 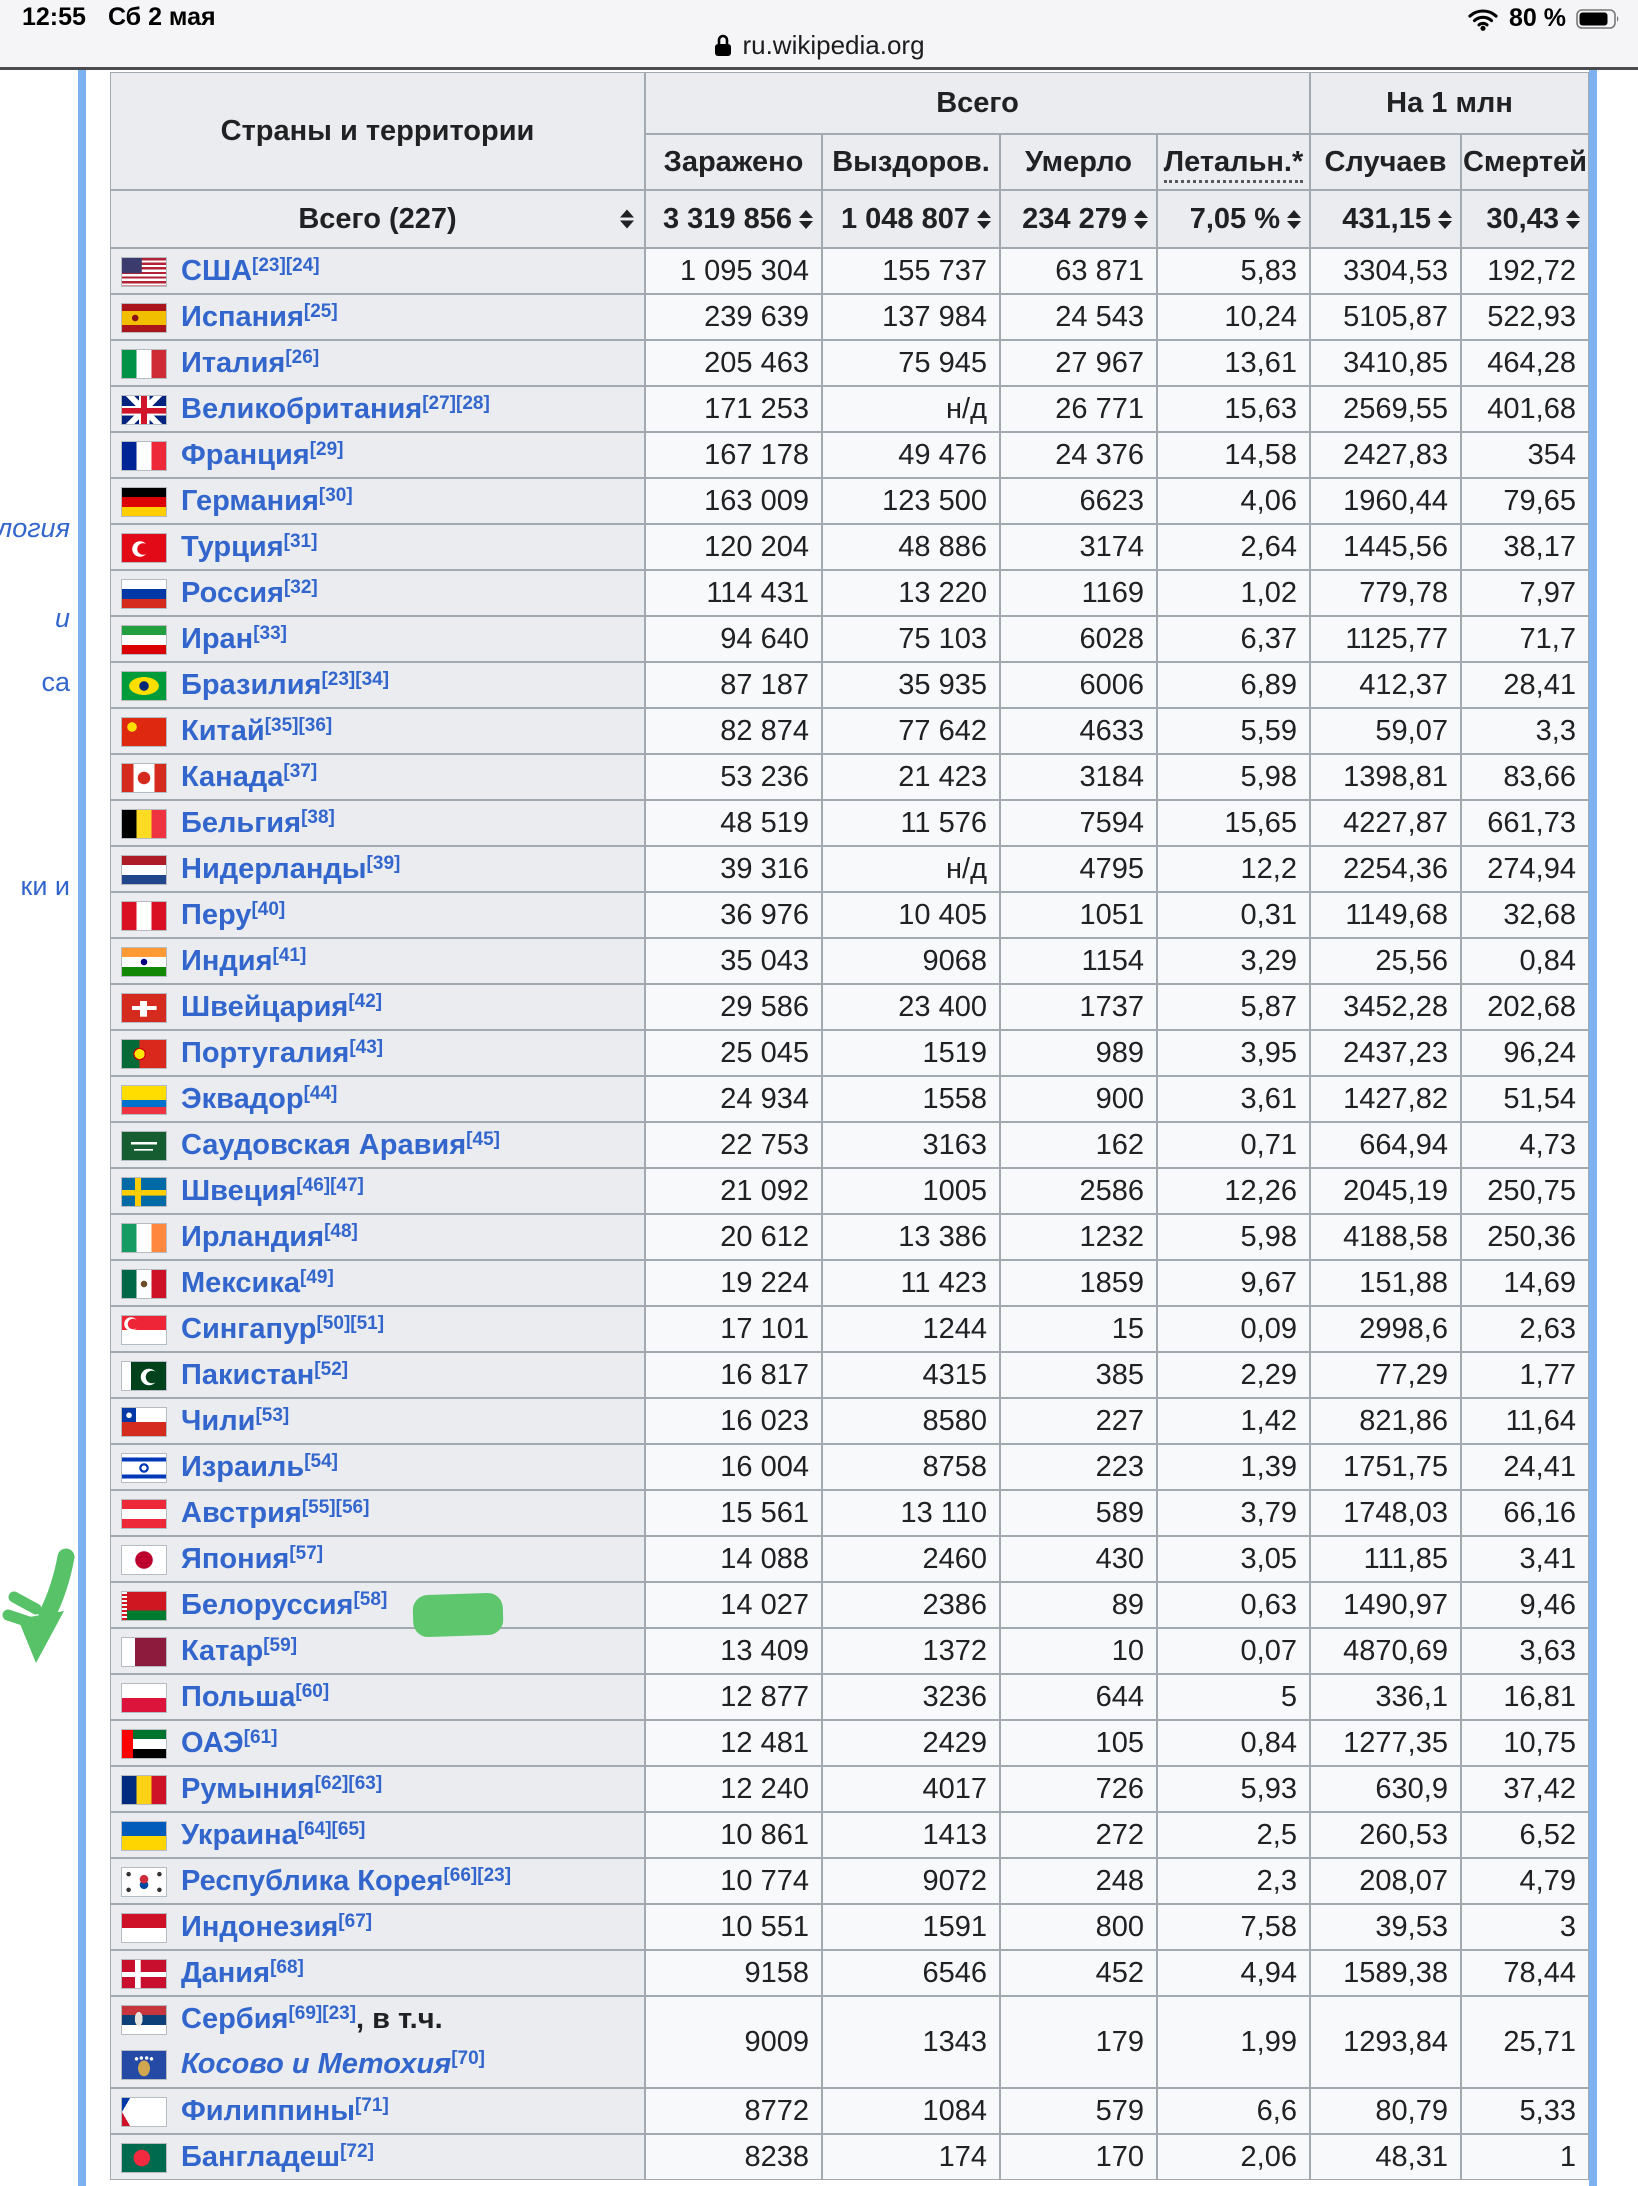 What do you see at coordinates (217, 639) in the screenshot?
I see `country-link: Иран` at bounding box center [217, 639].